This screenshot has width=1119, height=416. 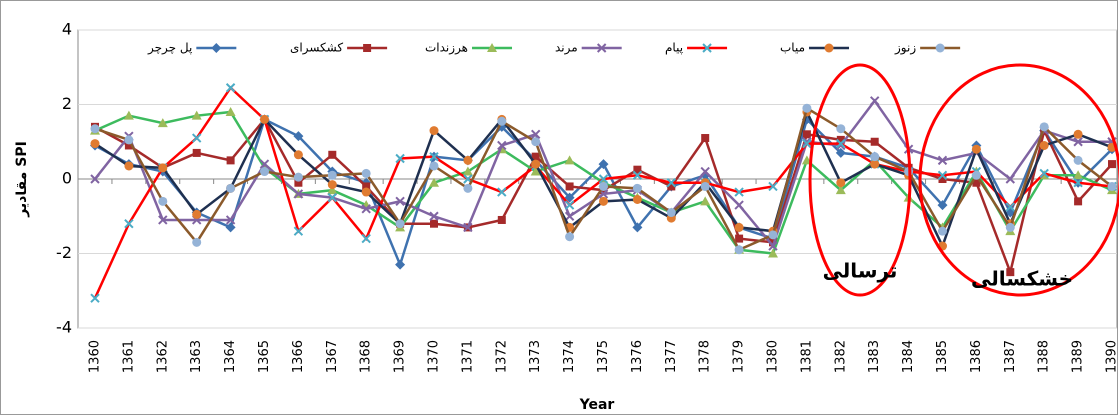 What do you see at coordinates (95, 356) in the screenshot?
I see `x-tick-label: 1360` at bounding box center [95, 356].